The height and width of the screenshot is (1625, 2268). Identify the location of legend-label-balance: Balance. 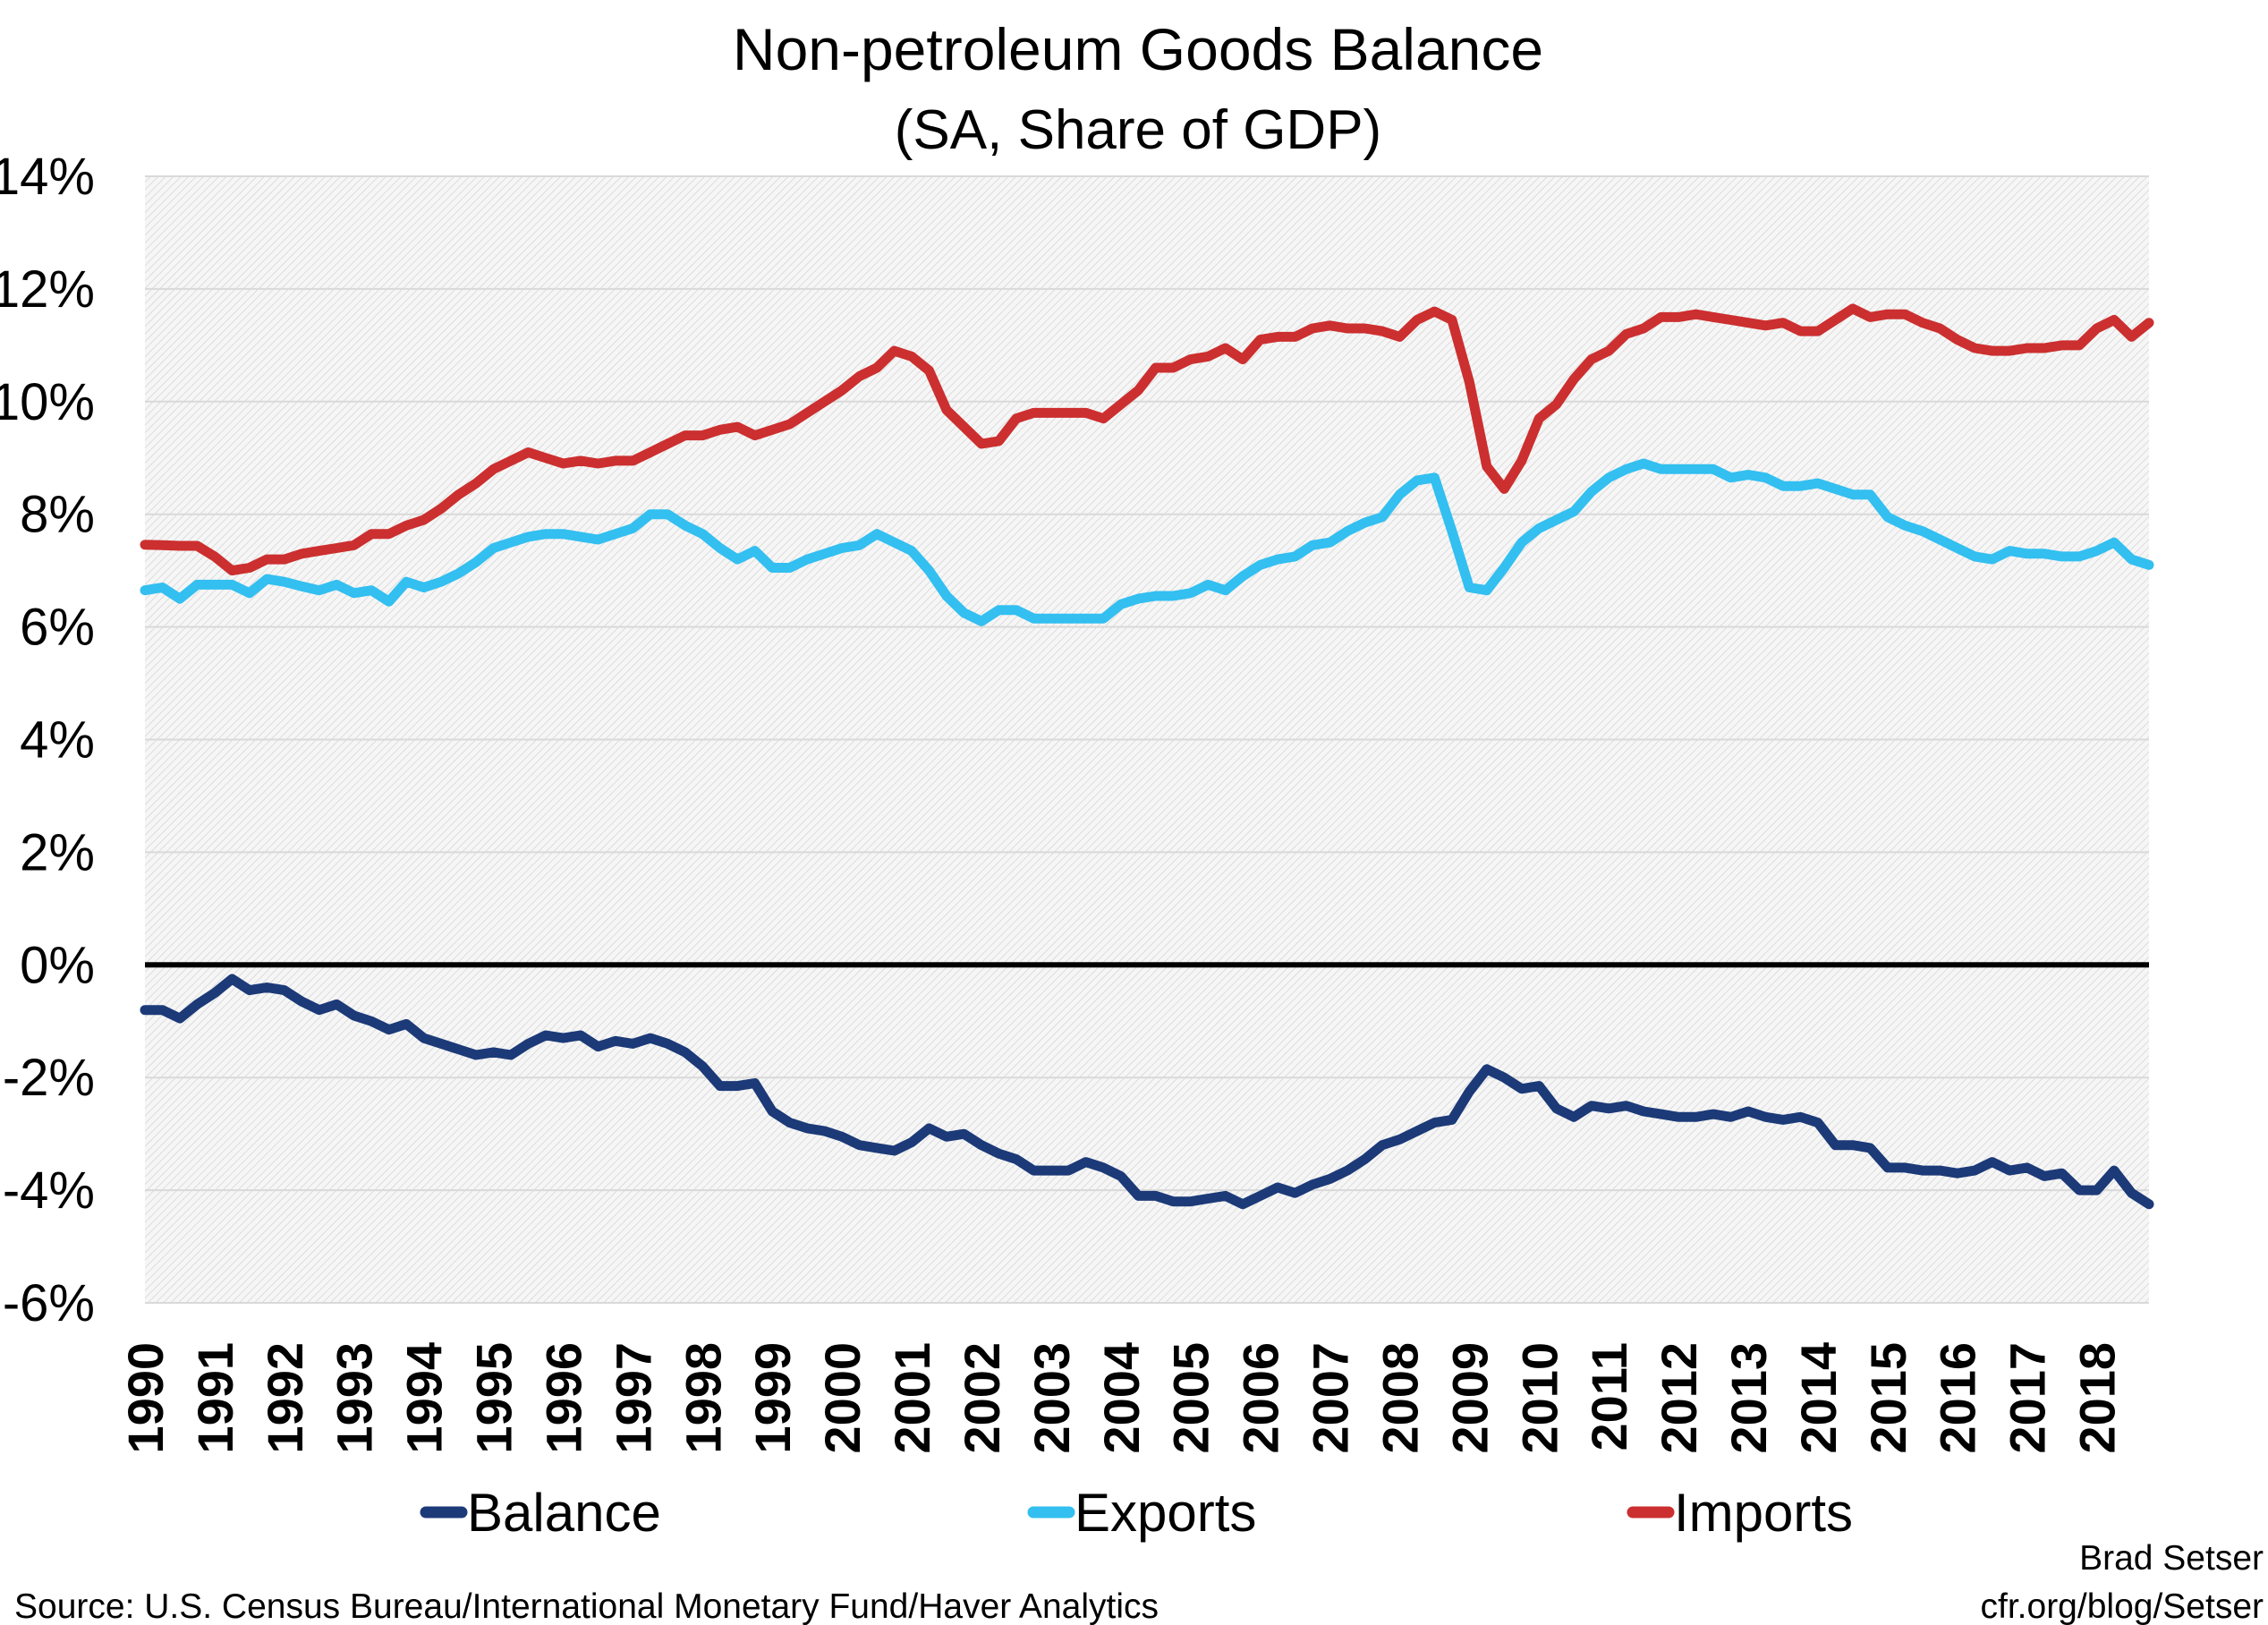
(564, 1513).